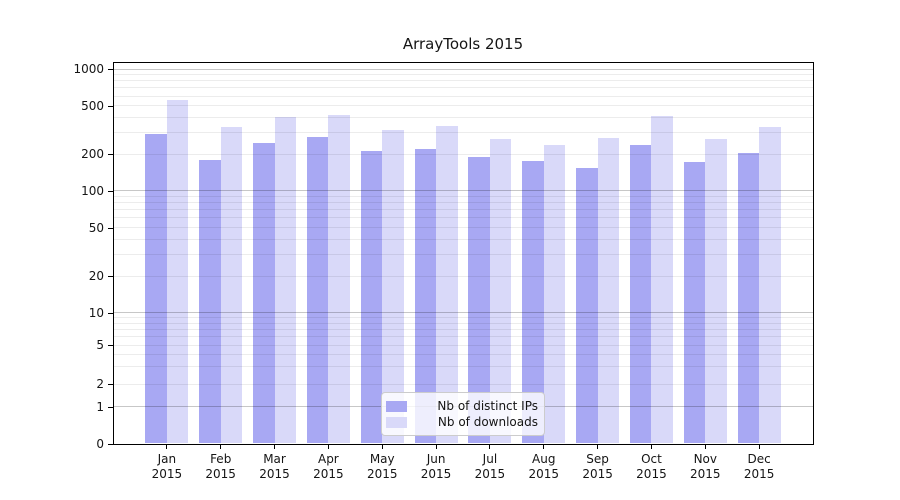 This screenshot has height=500, width=900. I want to click on y-axis-tick-label: 50, so click(96, 227).